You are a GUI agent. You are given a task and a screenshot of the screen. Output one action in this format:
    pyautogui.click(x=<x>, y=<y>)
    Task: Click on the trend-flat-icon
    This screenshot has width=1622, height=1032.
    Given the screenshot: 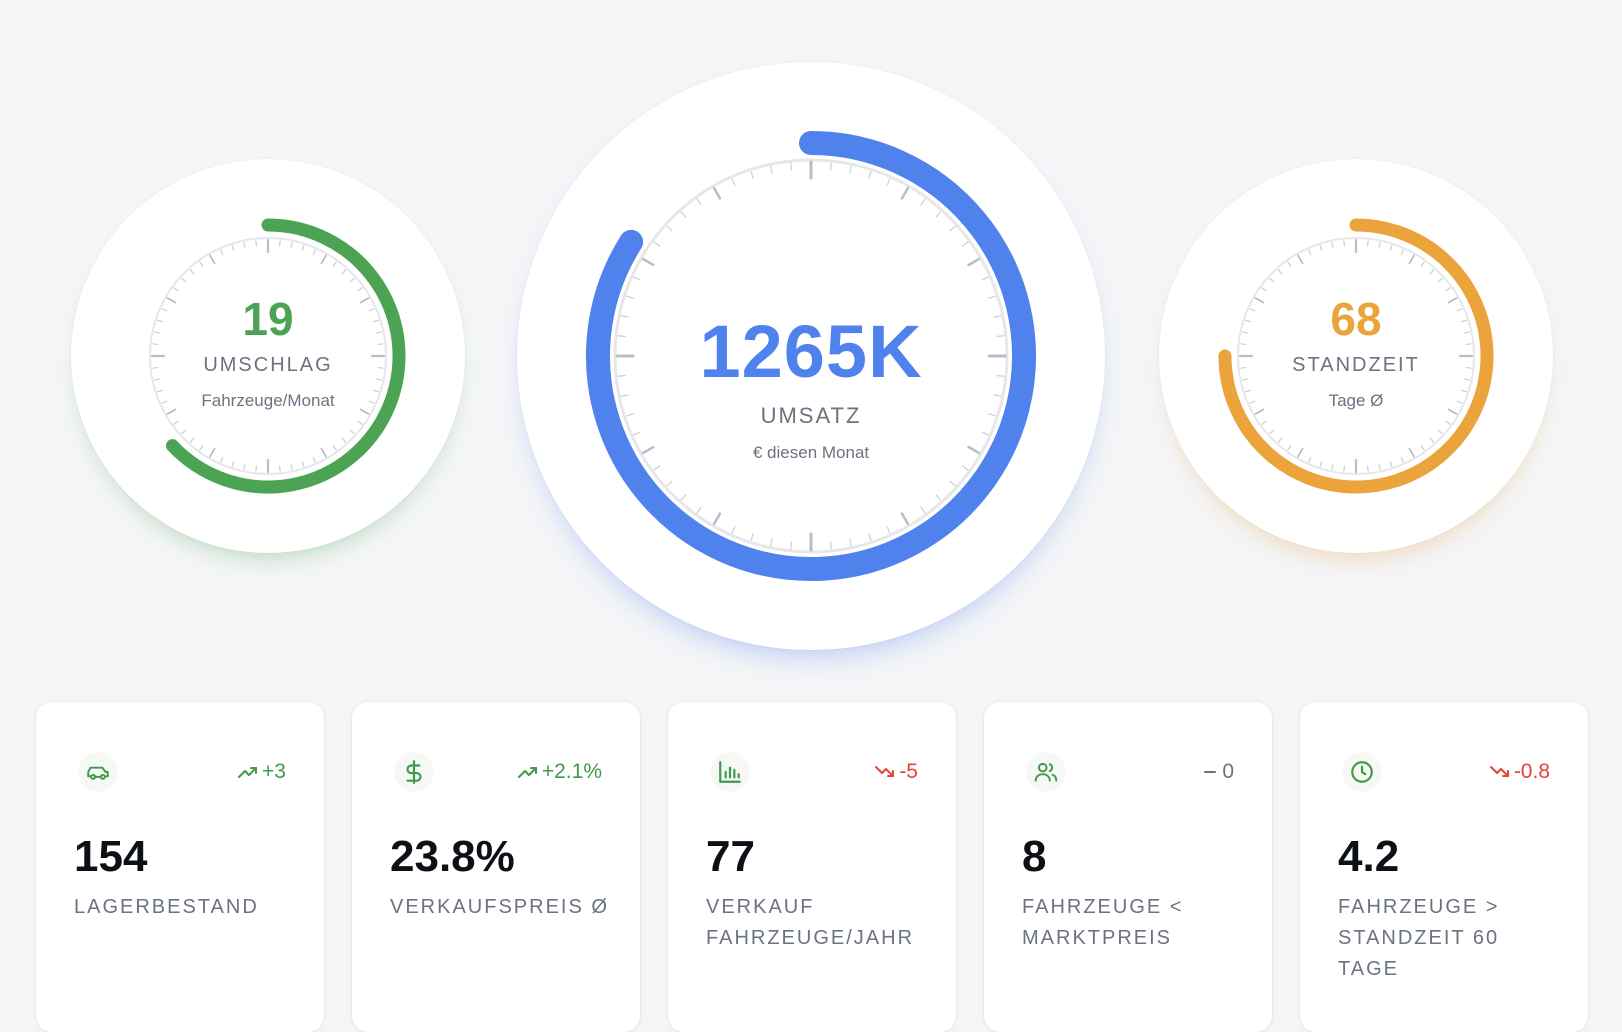 What is the action you would take?
    pyautogui.click(x=1210, y=772)
    